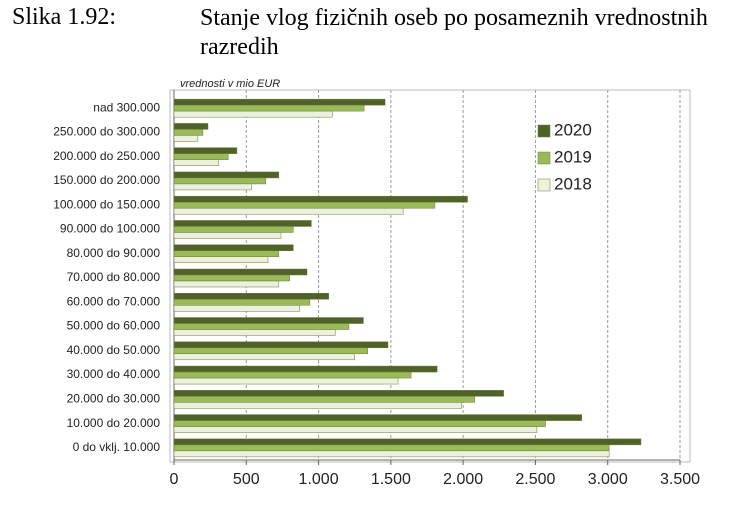 This screenshot has width=736, height=506. What do you see at coordinates (114, 326) in the screenshot?
I see `y-tick-label: 50.000 do 60.000` at bounding box center [114, 326].